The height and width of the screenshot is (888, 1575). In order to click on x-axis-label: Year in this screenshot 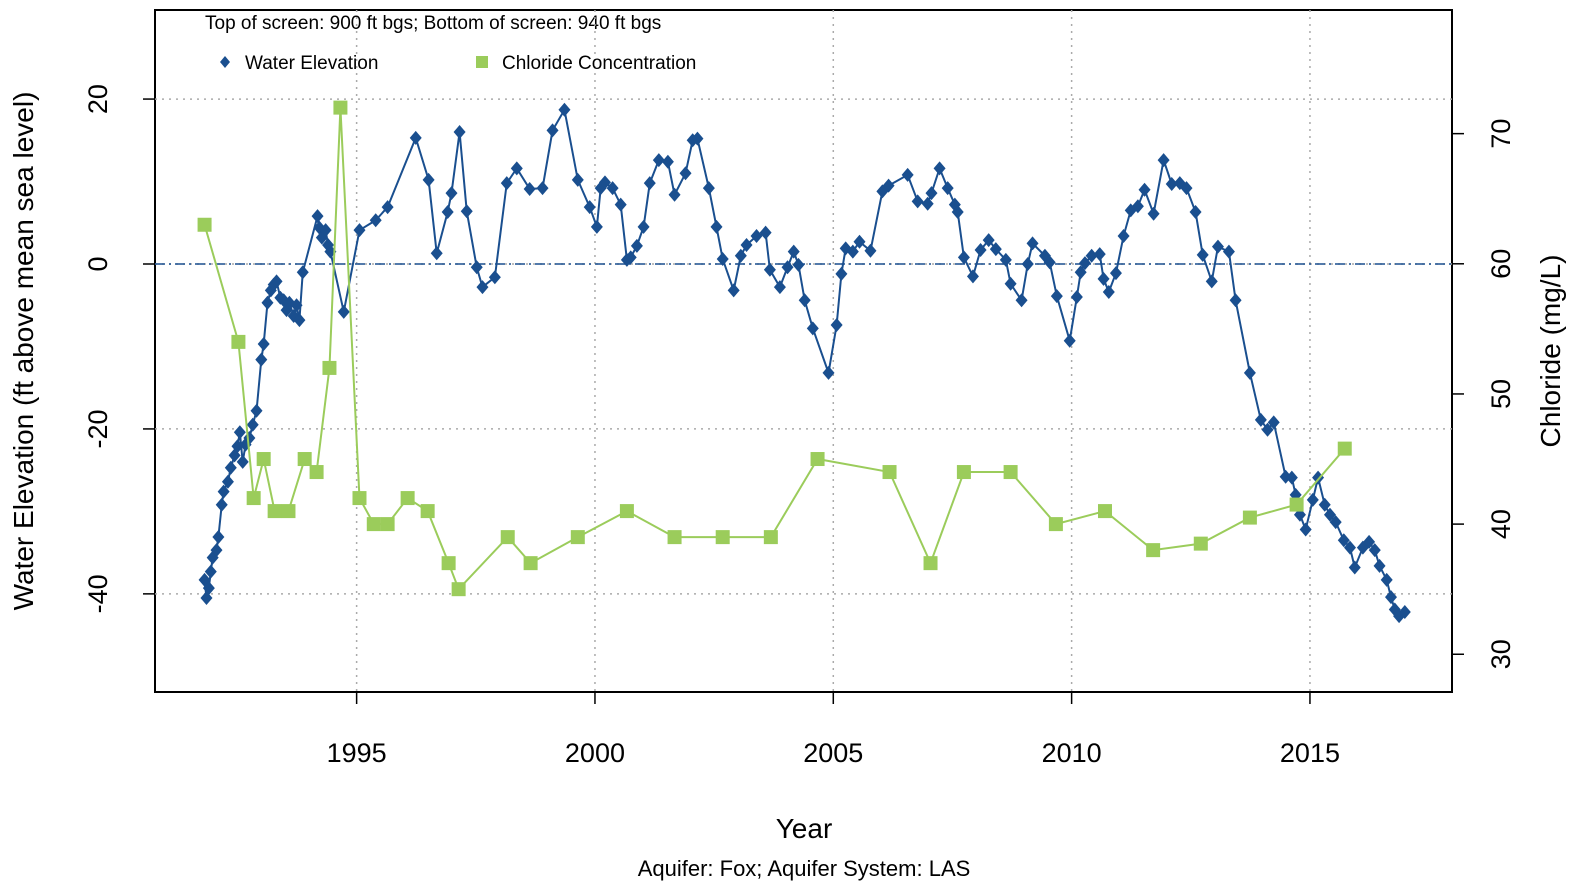, I will do `click(804, 828)`.